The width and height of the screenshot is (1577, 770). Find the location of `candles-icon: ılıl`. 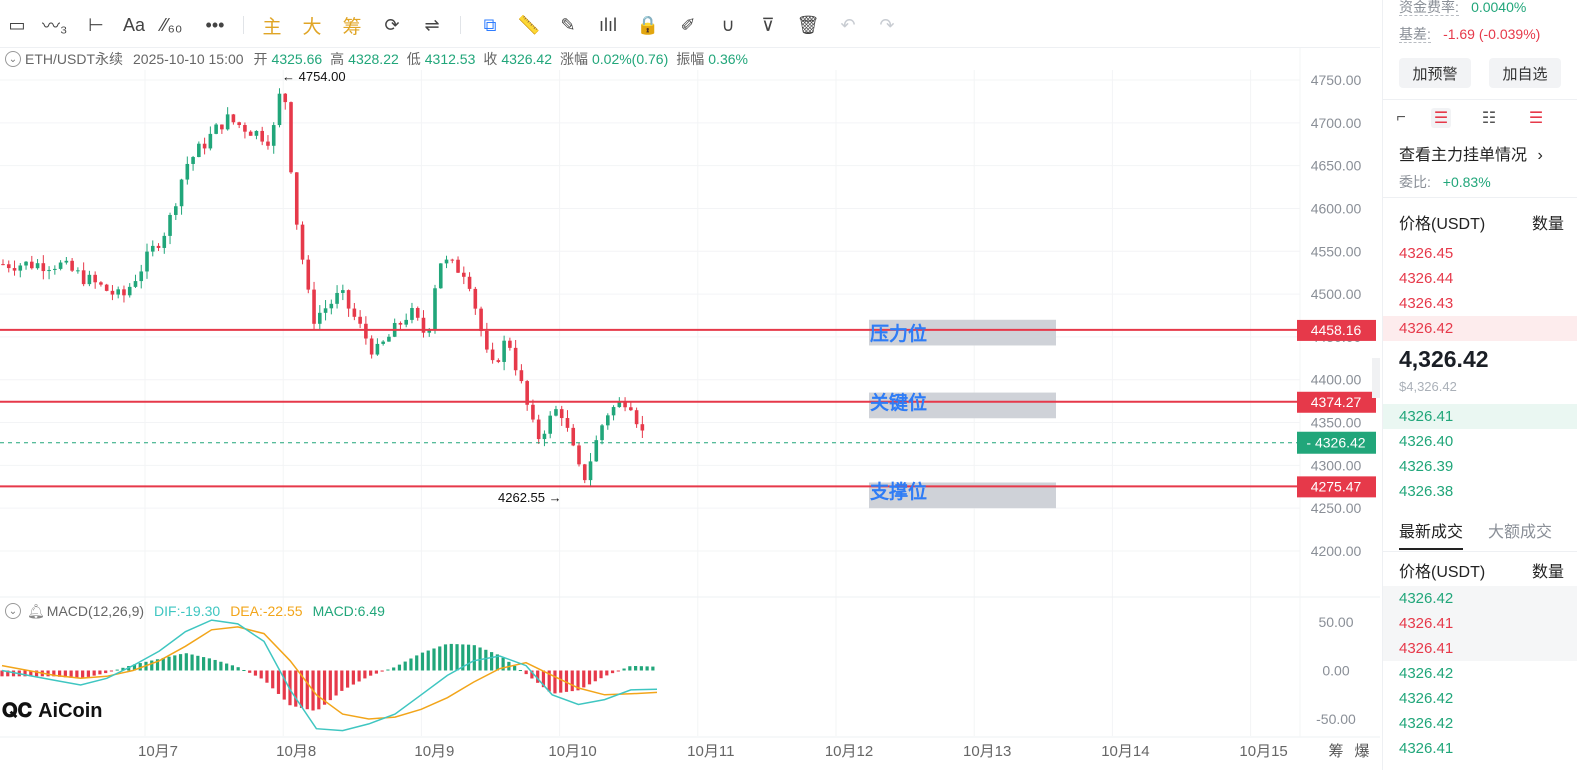

candles-icon: ılıl is located at coordinates (608, 24).